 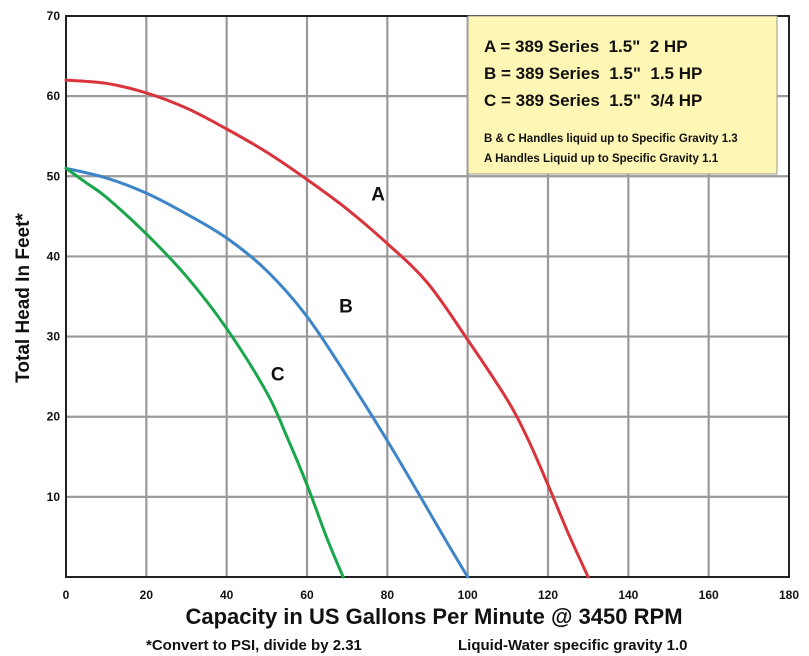 What do you see at coordinates (54, 96) in the screenshot?
I see `y-tick-label: 60` at bounding box center [54, 96].